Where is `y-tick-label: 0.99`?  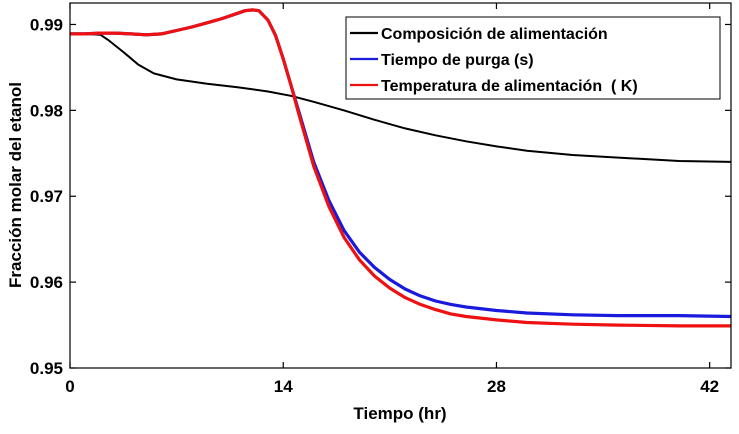 y-tick-label: 0.99 is located at coordinates (46, 24).